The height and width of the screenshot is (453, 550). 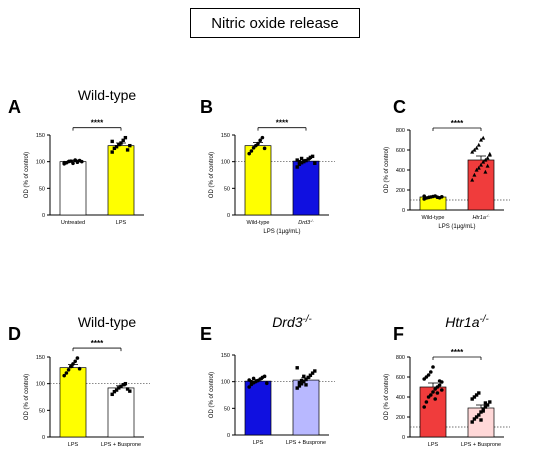 I want to click on y-tick-label-f: 200, so click(x=400, y=418).